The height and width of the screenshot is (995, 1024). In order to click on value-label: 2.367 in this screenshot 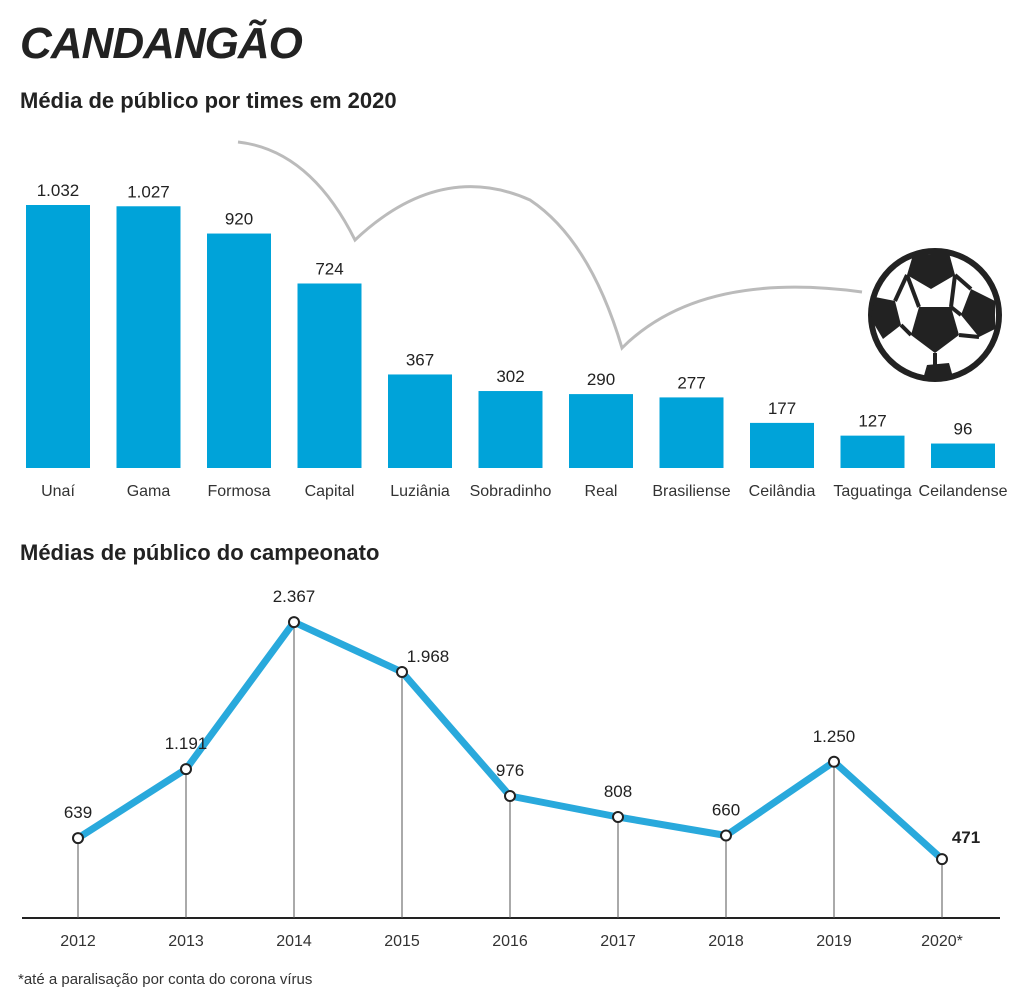, I will do `click(294, 596)`.